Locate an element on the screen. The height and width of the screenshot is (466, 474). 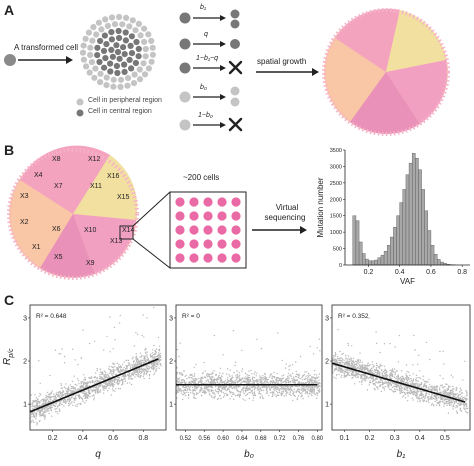
x-tick-label: 0.6 is located at coordinates (431, 272).